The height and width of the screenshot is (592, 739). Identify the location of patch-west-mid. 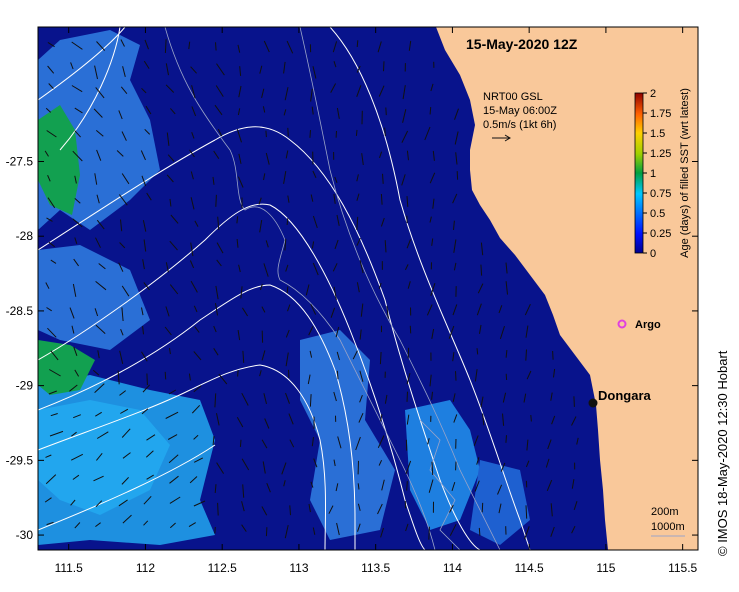
(94, 297).